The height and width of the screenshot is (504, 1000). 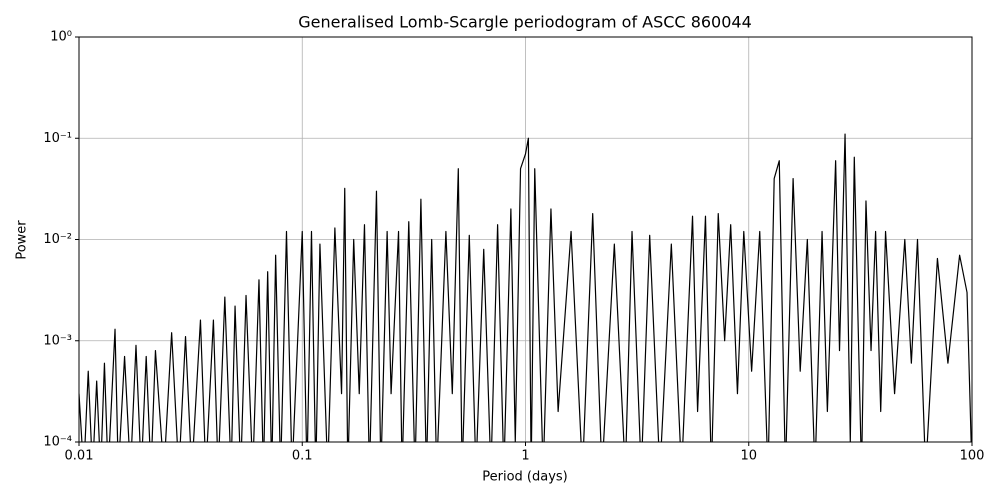 What do you see at coordinates (57, 239) in the screenshot?
I see `y-tick-label: 10⁻²` at bounding box center [57, 239].